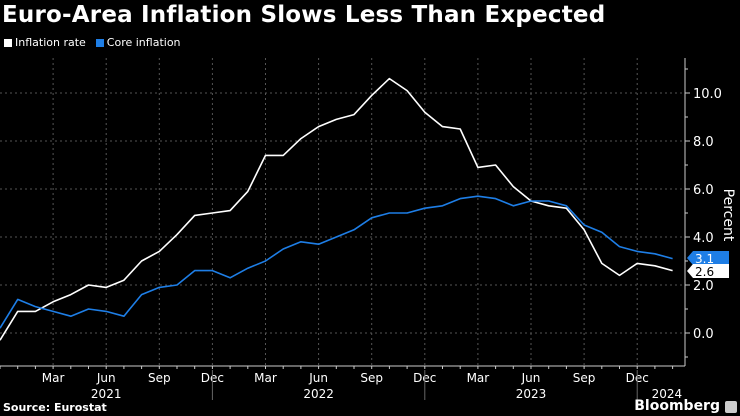 This screenshot has height=416, width=740. Describe the element at coordinates (707, 94) in the screenshot. I see `y-tick-label: 10.0` at that location.